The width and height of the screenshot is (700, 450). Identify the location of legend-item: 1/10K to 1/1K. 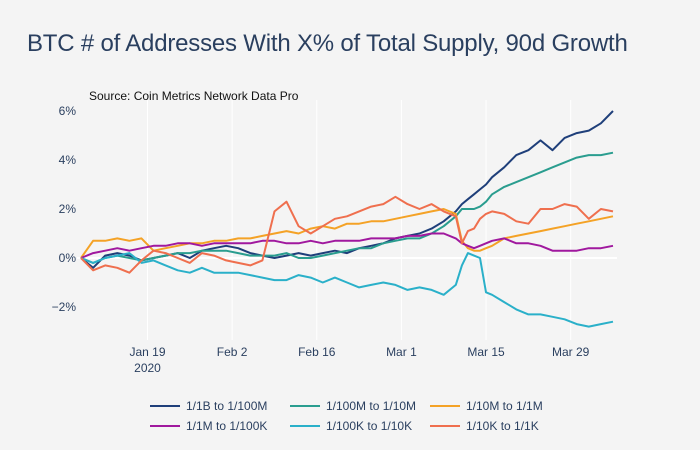
(500, 426).